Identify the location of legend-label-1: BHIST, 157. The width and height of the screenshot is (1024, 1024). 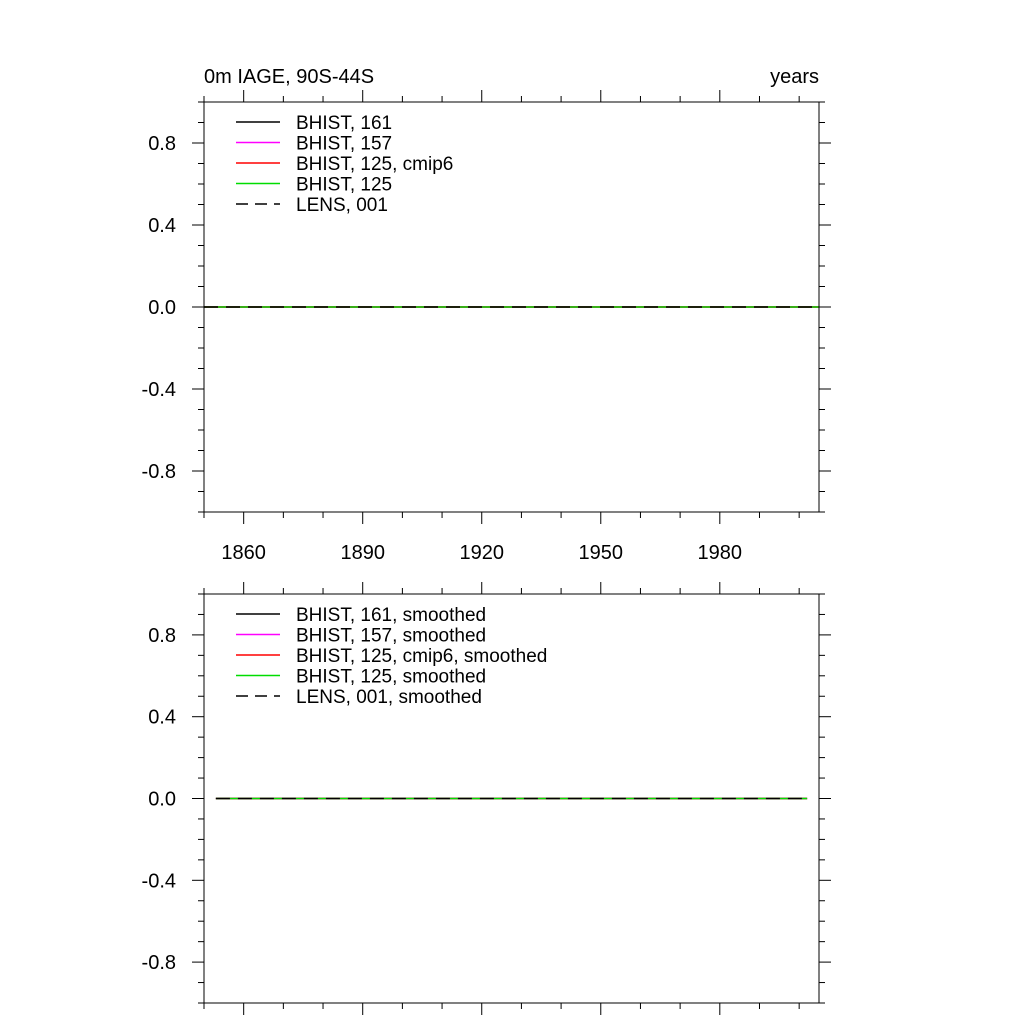
(344, 144).